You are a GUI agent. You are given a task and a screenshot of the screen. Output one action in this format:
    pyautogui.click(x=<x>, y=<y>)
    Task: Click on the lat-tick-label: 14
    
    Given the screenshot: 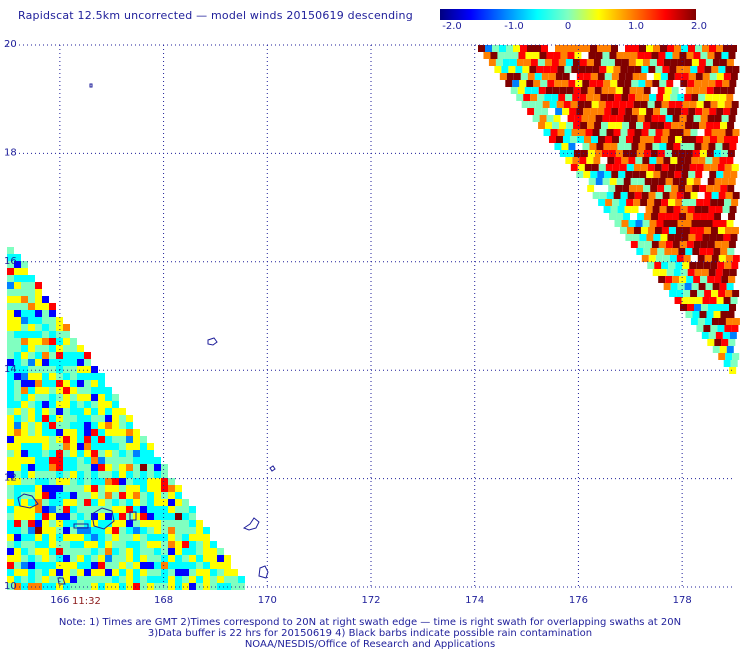 What is the action you would take?
    pyautogui.click(x=10, y=369)
    